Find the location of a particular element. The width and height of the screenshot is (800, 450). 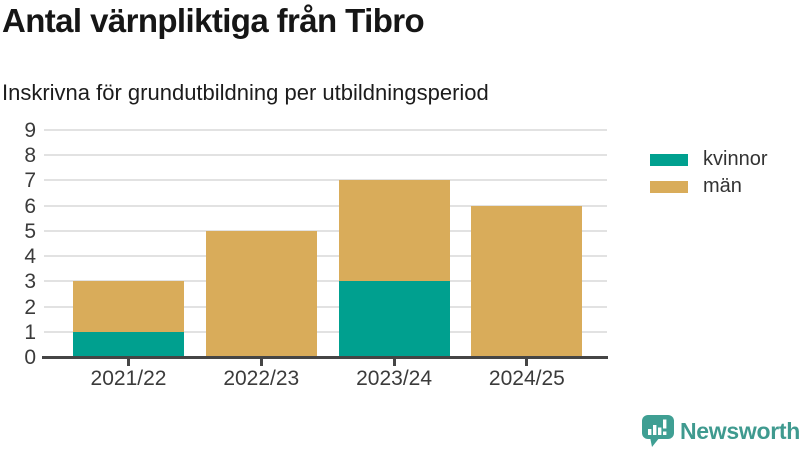

y-label-4: 4 is located at coordinates (30, 257).